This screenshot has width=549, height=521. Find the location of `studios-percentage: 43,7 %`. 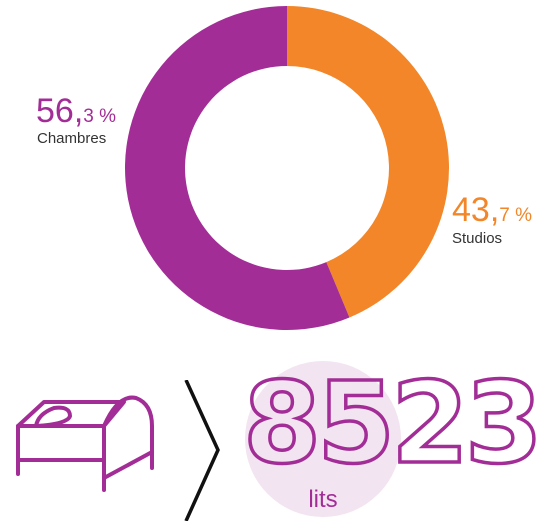

studios-percentage: 43,7 % is located at coordinates (492, 210).